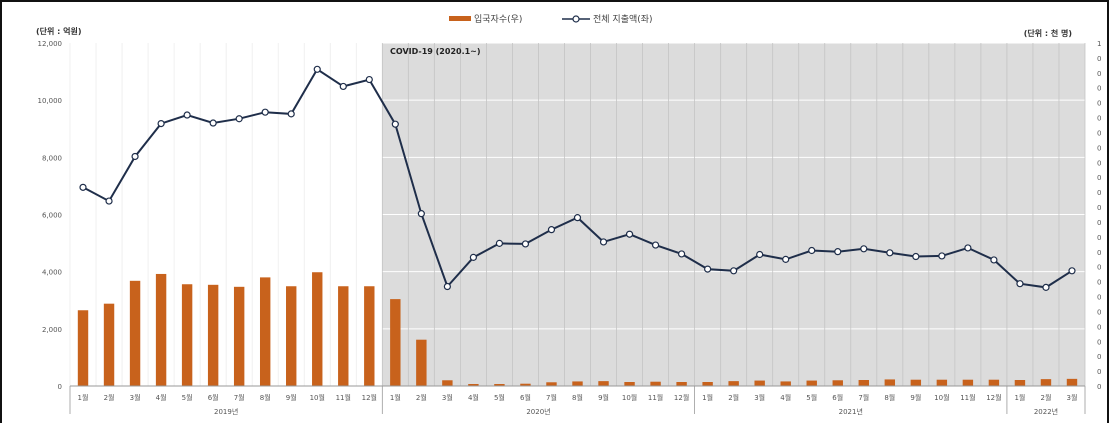 The image size is (1109, 423). I want to click on x-month-label: 4월, so click(785, 397).